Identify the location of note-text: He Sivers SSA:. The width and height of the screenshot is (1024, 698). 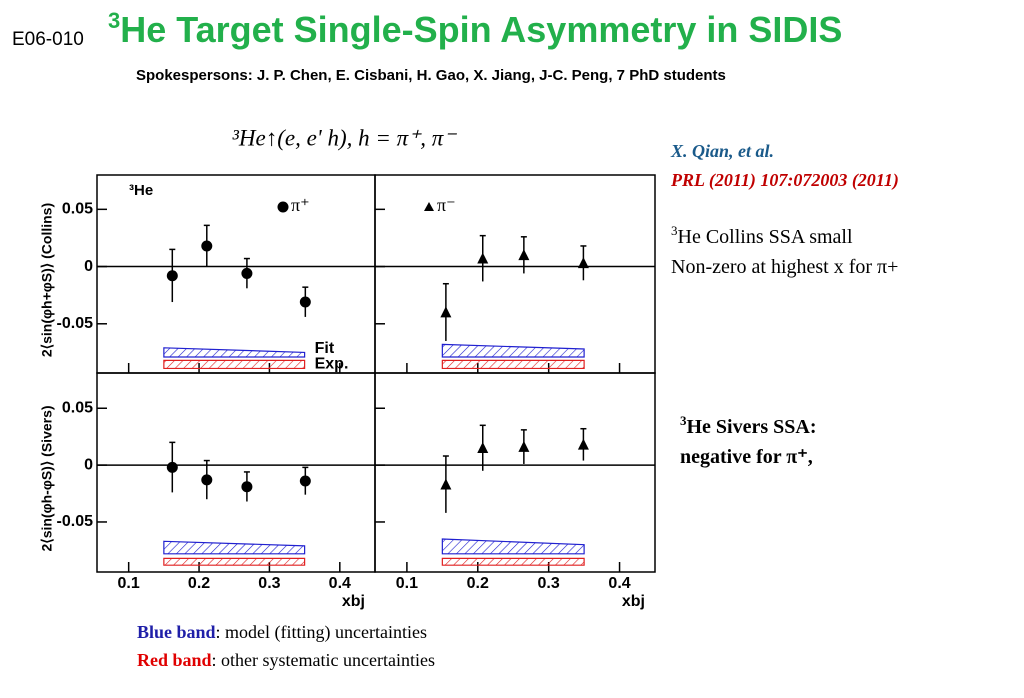
(752, 427).